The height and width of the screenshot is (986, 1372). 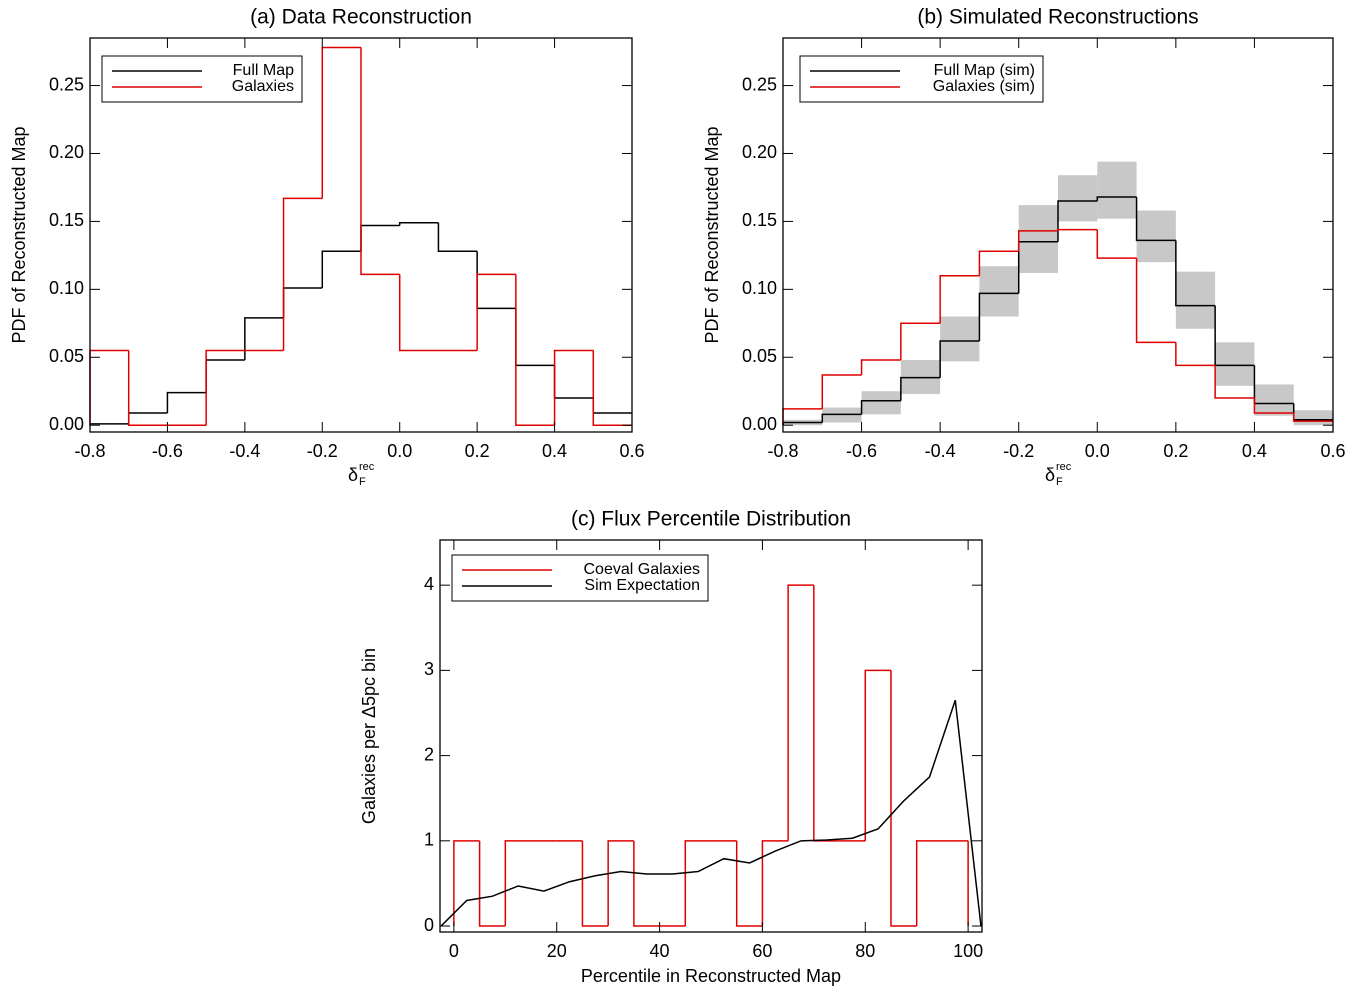 What do you see at coordinates (557, 951) in the screenshot?
I see `x-tick-label: 20` at bounding box center [557, 951].